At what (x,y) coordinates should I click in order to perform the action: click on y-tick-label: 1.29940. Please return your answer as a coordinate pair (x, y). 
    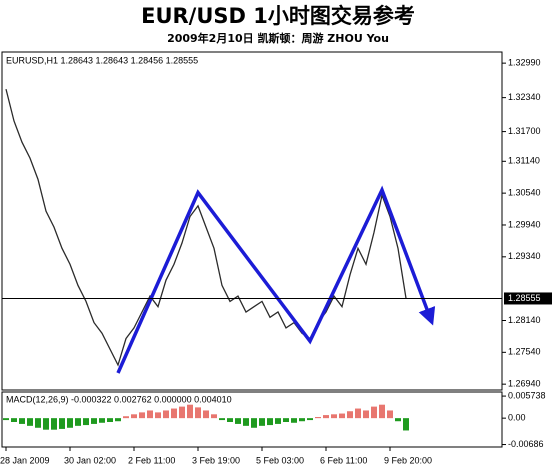
    Looking at the image, I should click on (524, 224).